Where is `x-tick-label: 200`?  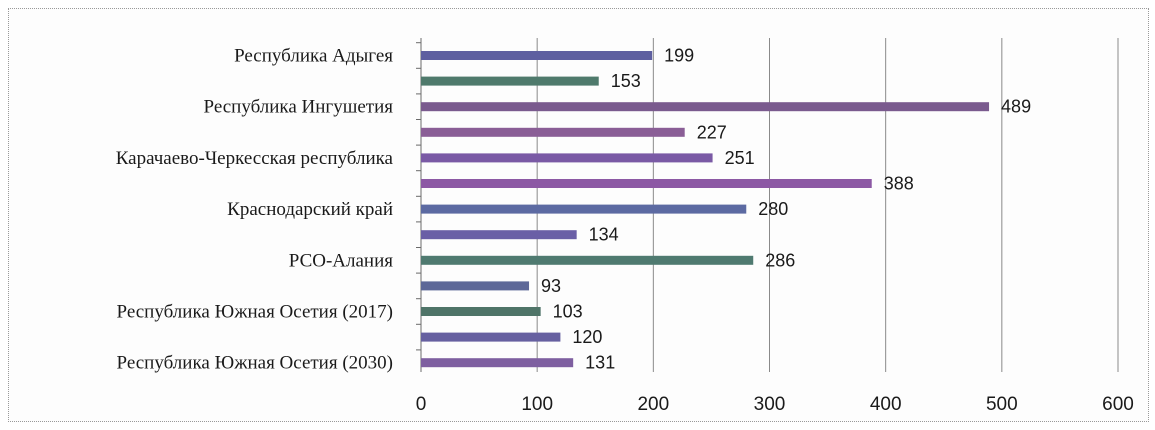 x-tick-label: 200 is located at coordinates (653, 404).